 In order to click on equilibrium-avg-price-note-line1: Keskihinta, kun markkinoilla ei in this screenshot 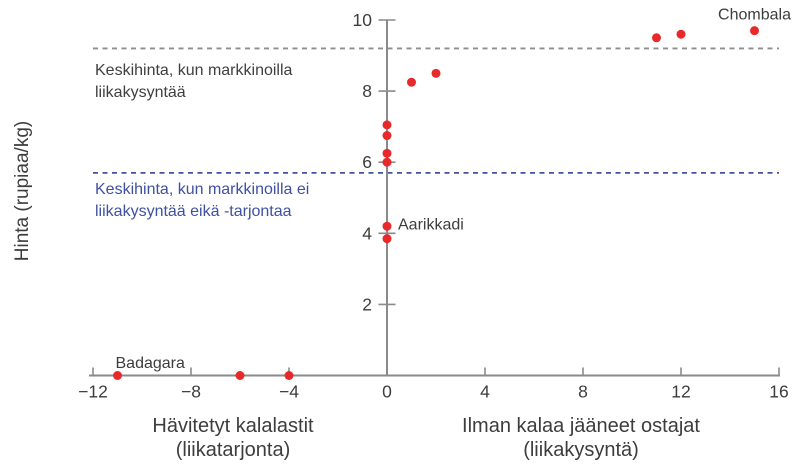, I will do `click(202, 189)`.